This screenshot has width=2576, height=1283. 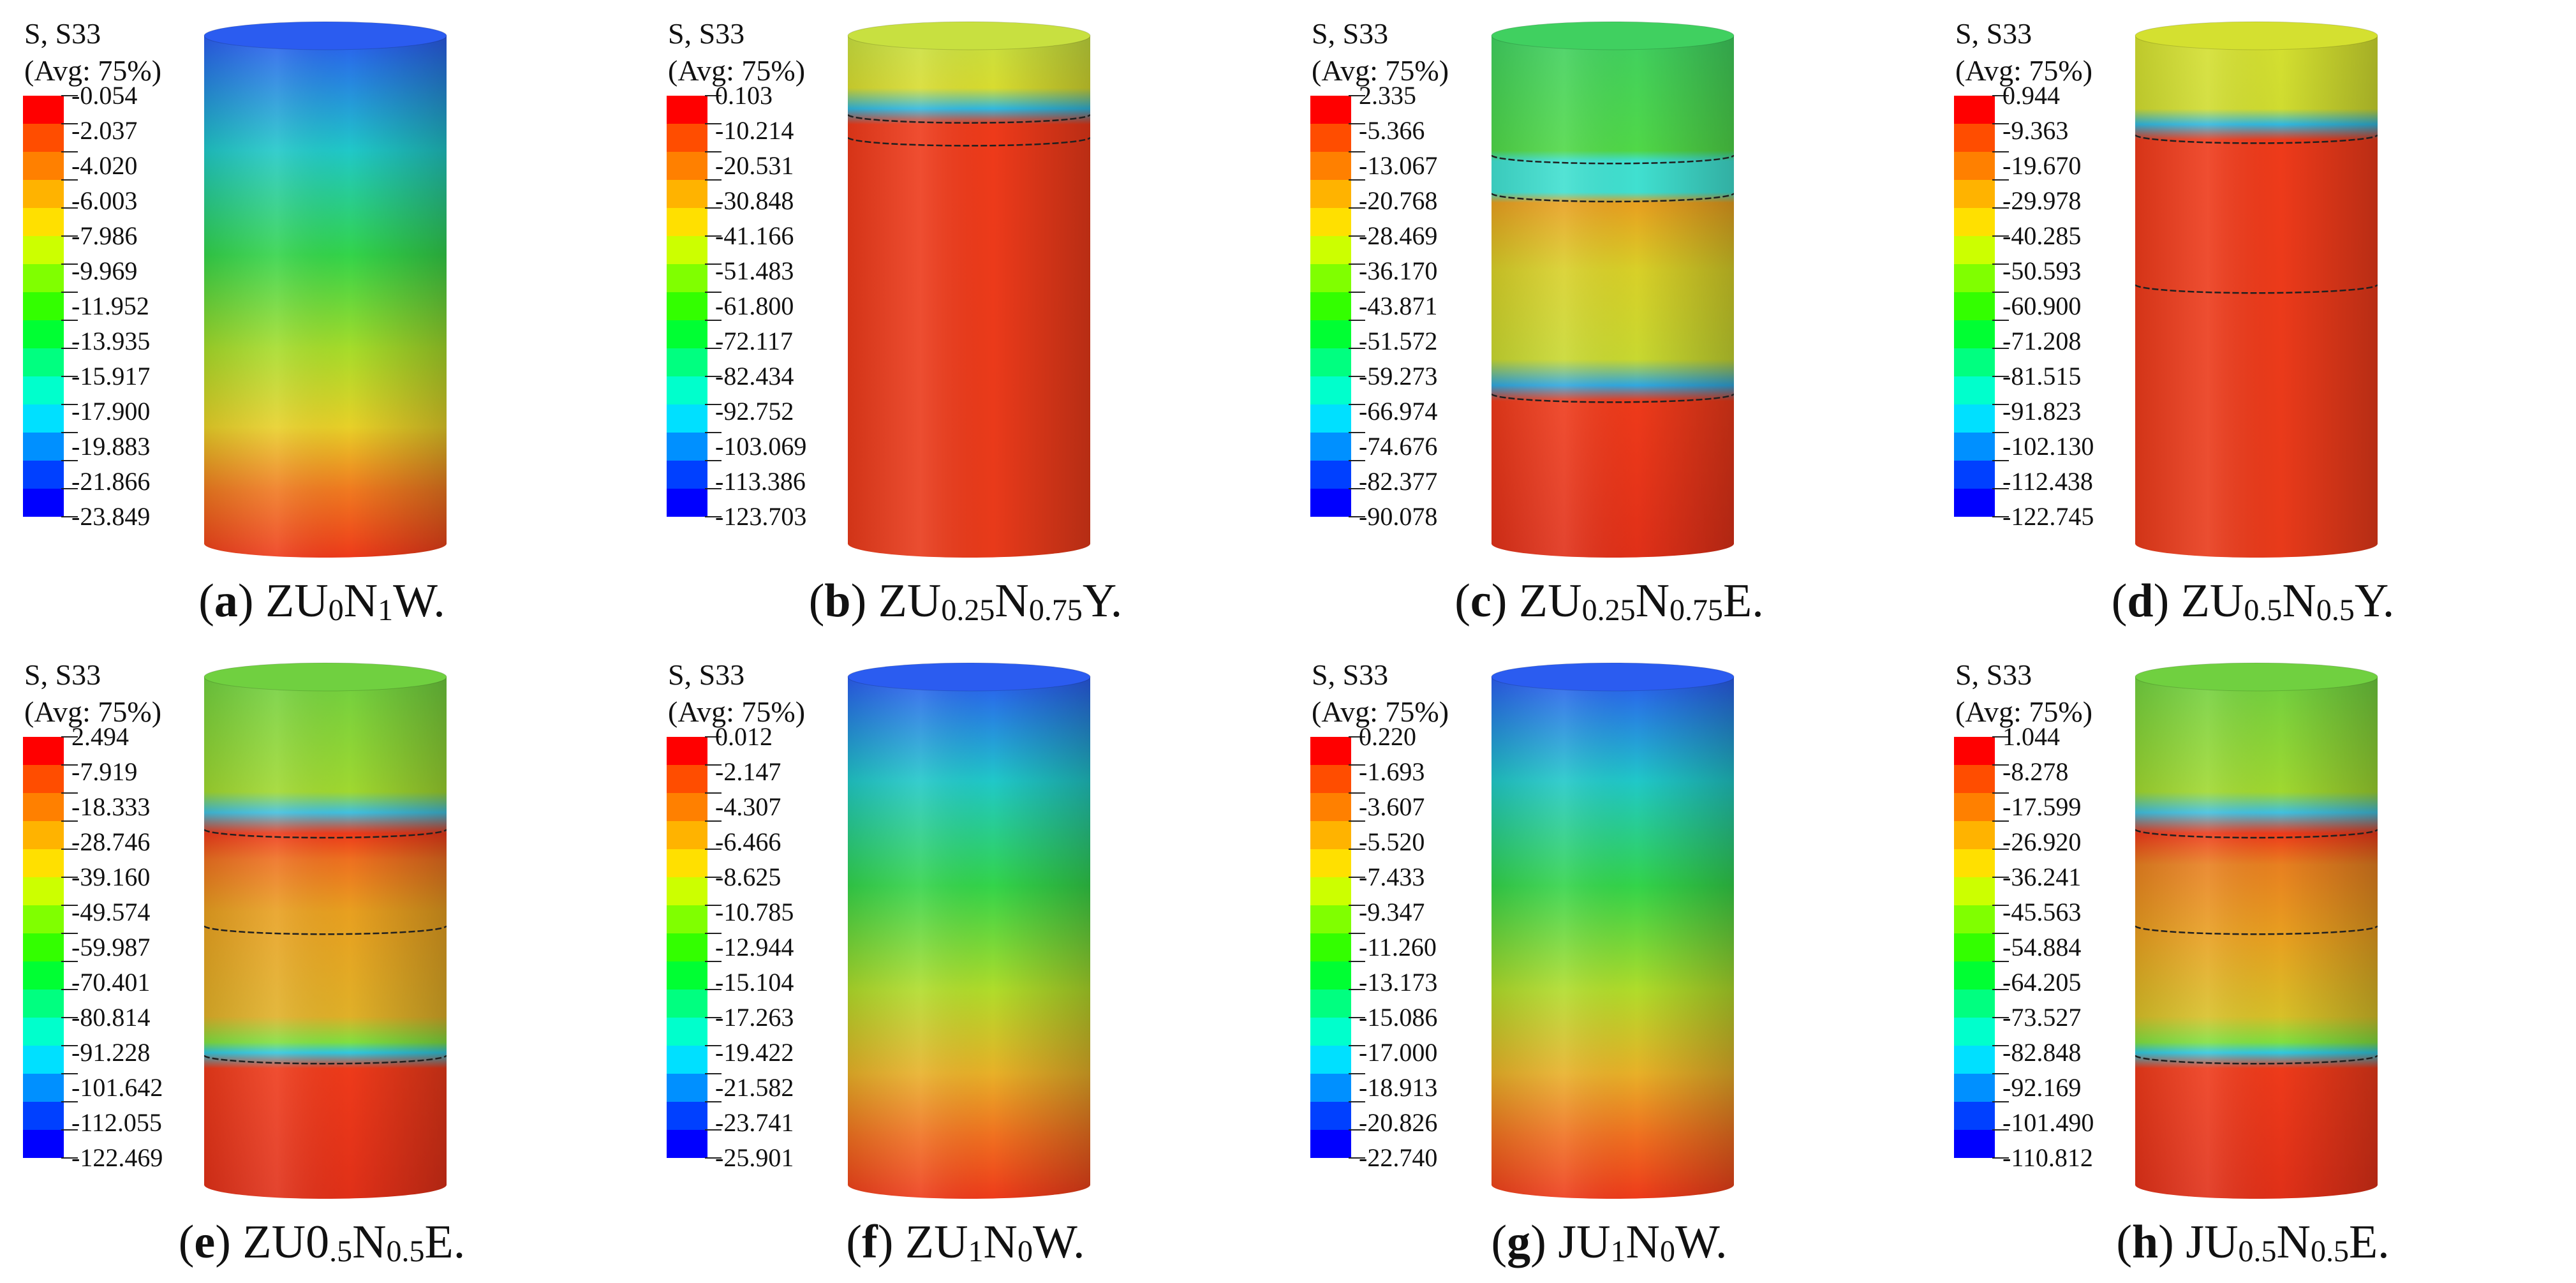 What do you see at coordinates (50, 306) in the screenshot?
I see `legend-colorbar` at bounding box center [50, 306].